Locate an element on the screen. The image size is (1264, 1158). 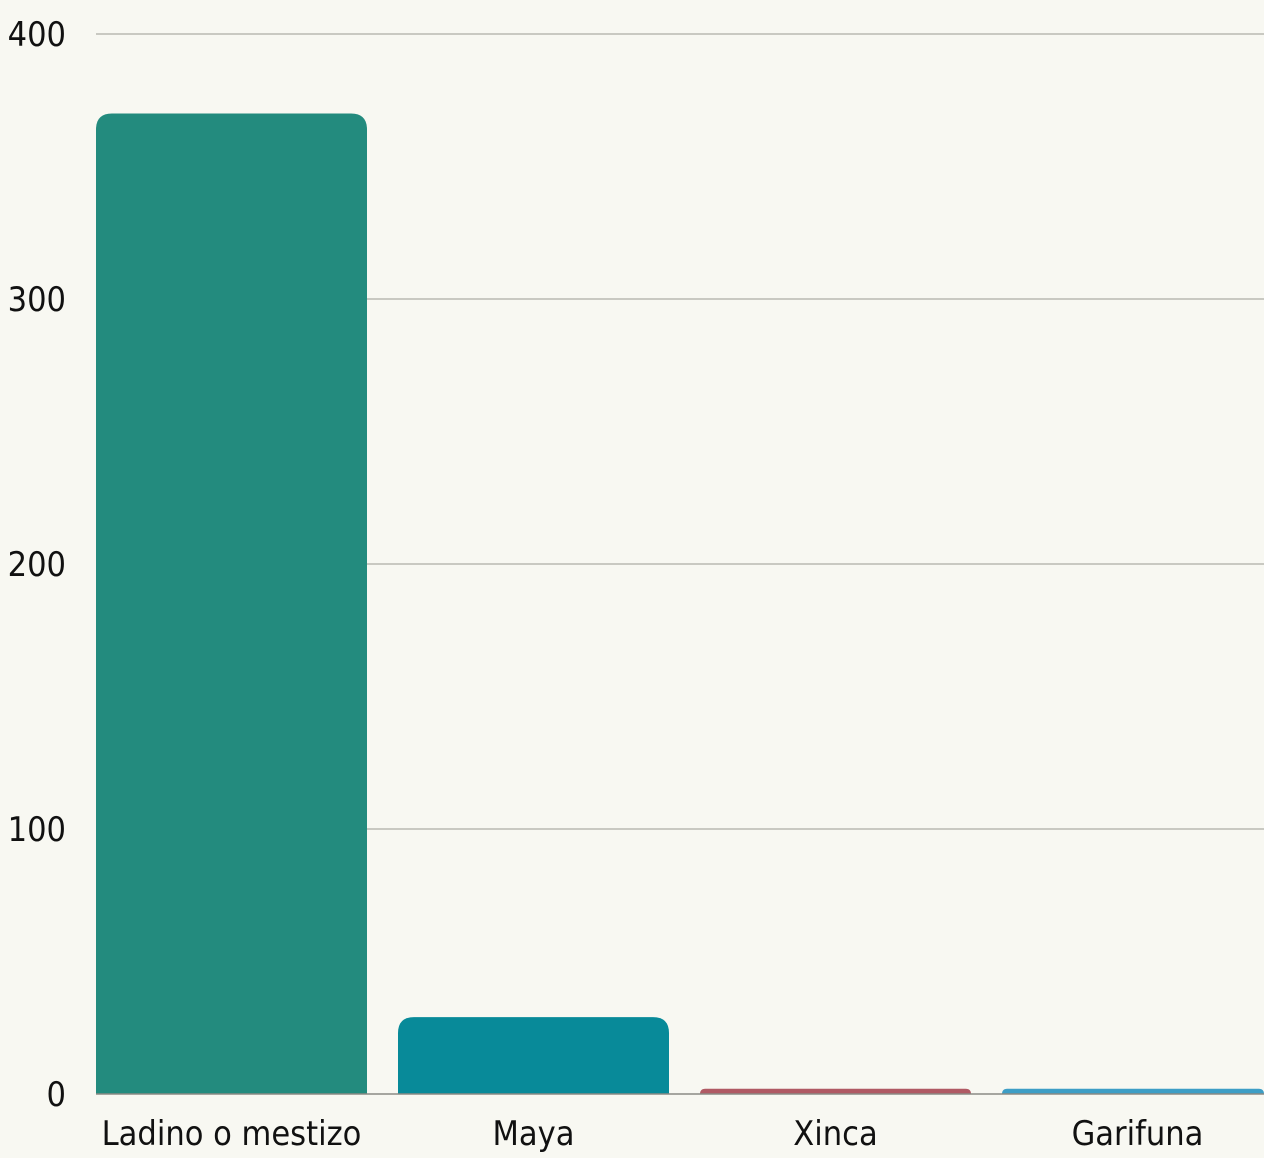
y-tick-label: 200 is located at coordinates (37, 565).